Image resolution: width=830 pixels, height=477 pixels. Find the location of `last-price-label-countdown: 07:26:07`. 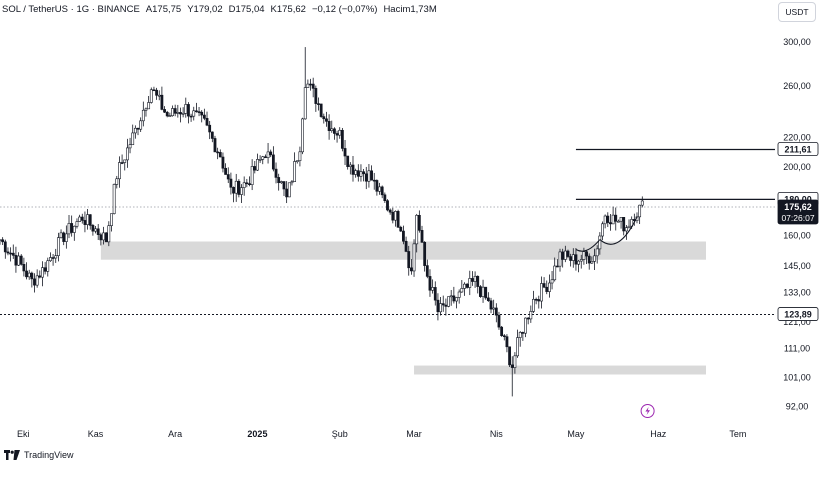

last-price-label-countdown: 07:26:07 is located at coordinates (797, 218).